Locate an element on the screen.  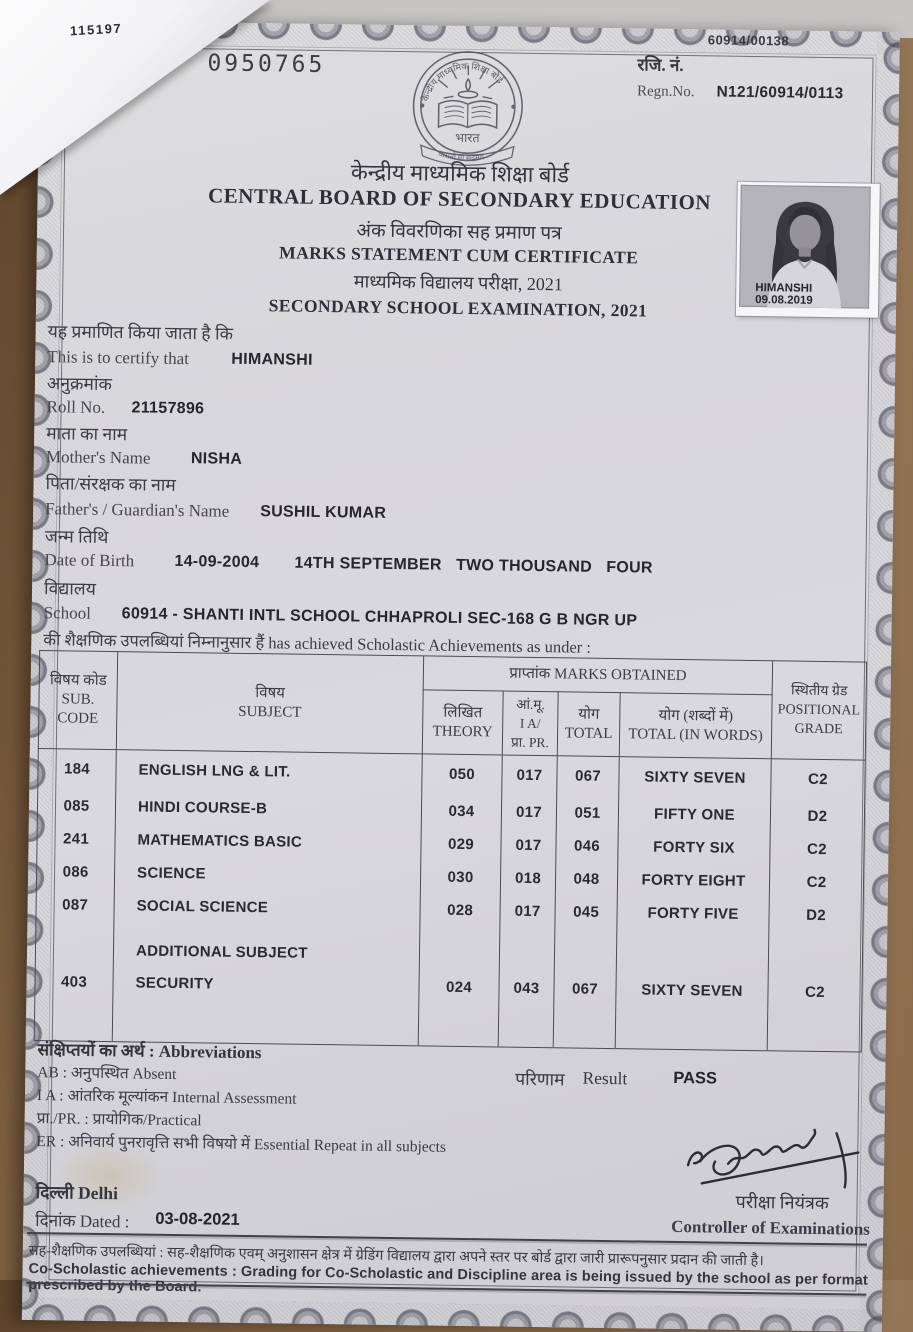
result-value: PASS is located at coordinates (695, 1078).